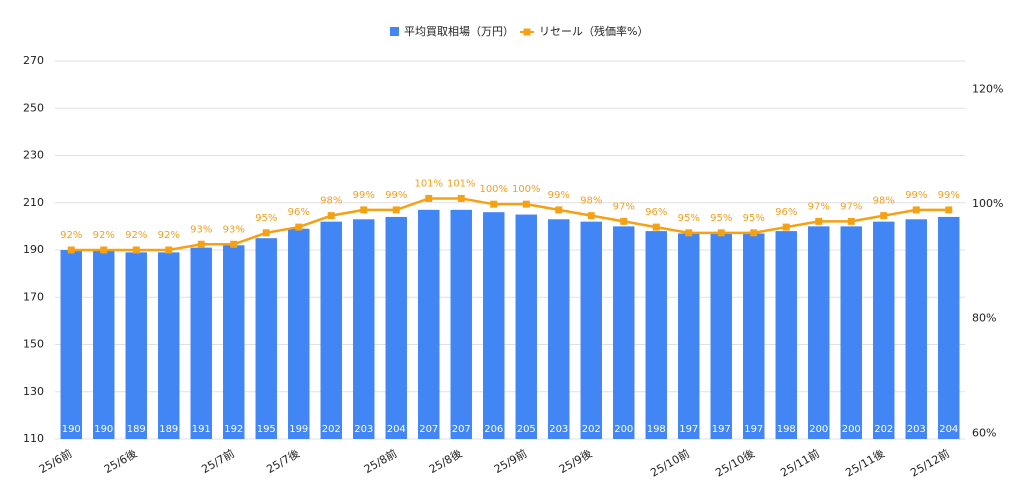  What do you see at coordinates (33, 249) in the screenshot?
I see `y-tick-label: 190` at bounding box center [33, 249].